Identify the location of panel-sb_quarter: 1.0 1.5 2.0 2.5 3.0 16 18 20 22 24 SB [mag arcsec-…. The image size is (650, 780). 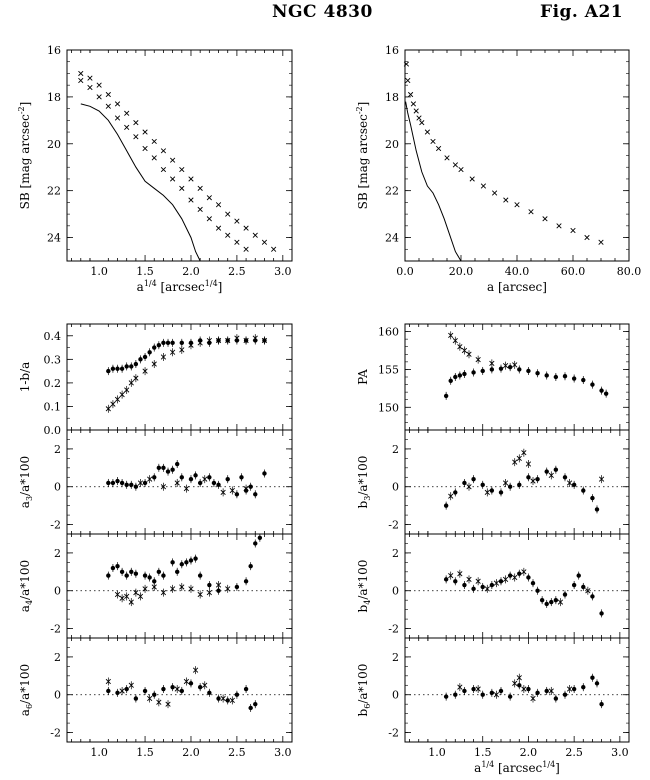
(155, 169).